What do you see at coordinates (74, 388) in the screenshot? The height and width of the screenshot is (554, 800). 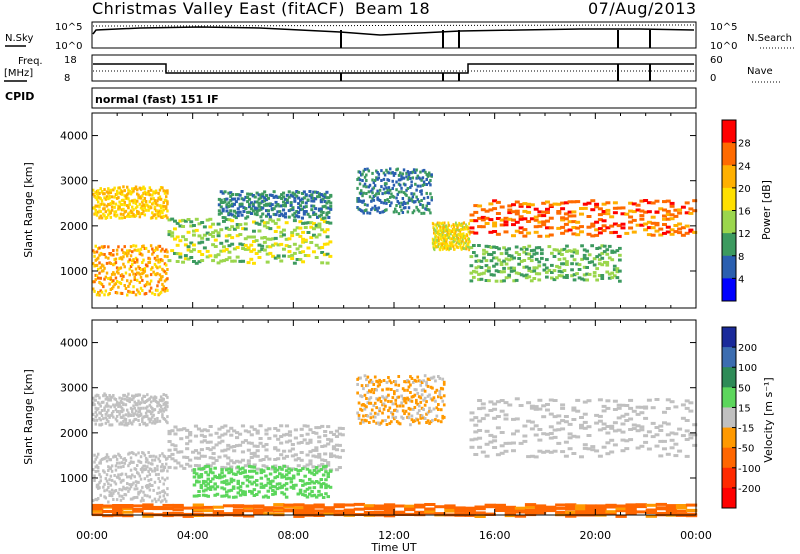 I see `velocity-y-tick-label: 3000` at bounding box center [74, 388].